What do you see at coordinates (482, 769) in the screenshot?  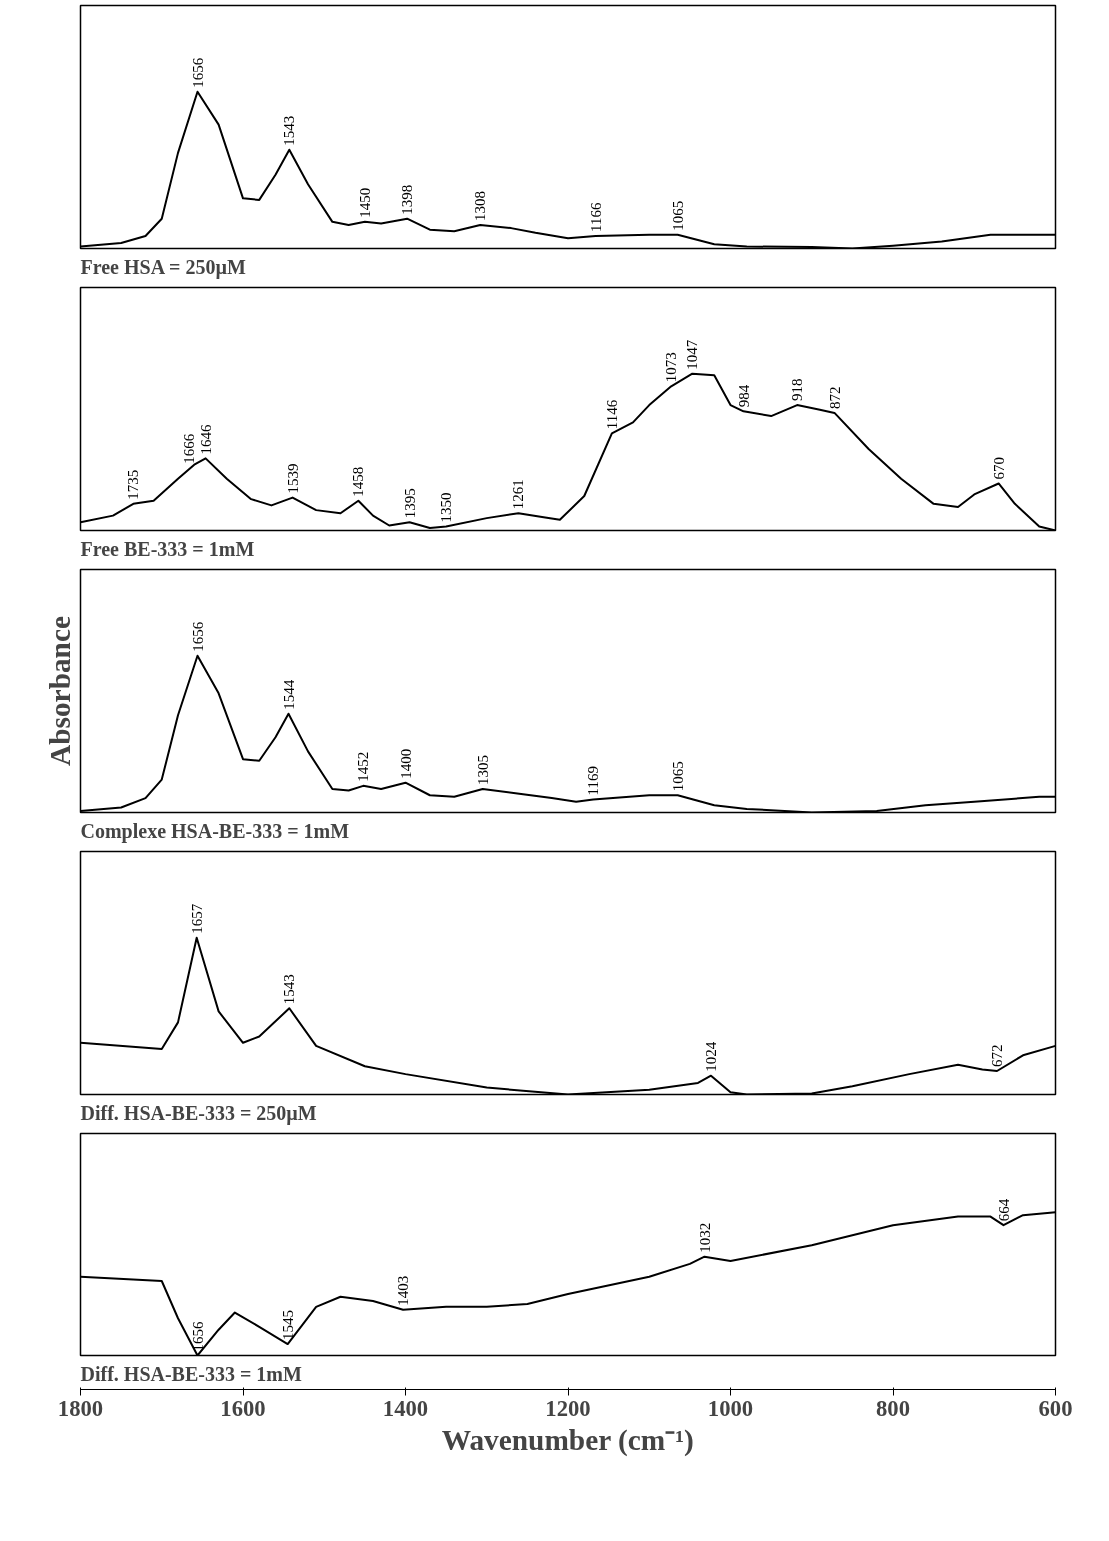 I see `annotation: 1305` at bounding box center [482, 769].